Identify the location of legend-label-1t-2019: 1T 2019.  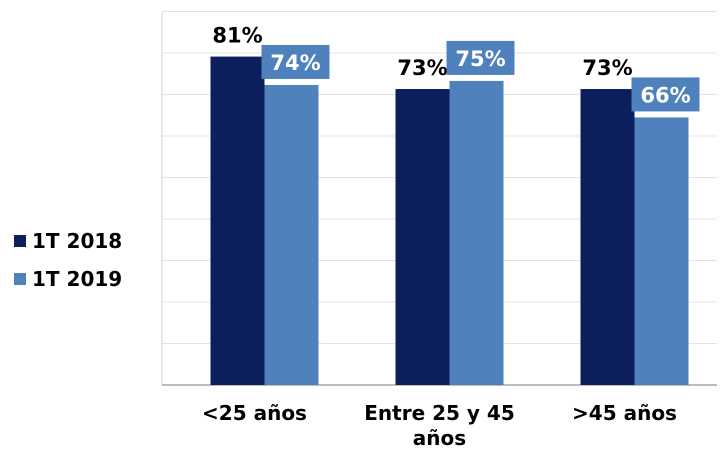
(77, 279).